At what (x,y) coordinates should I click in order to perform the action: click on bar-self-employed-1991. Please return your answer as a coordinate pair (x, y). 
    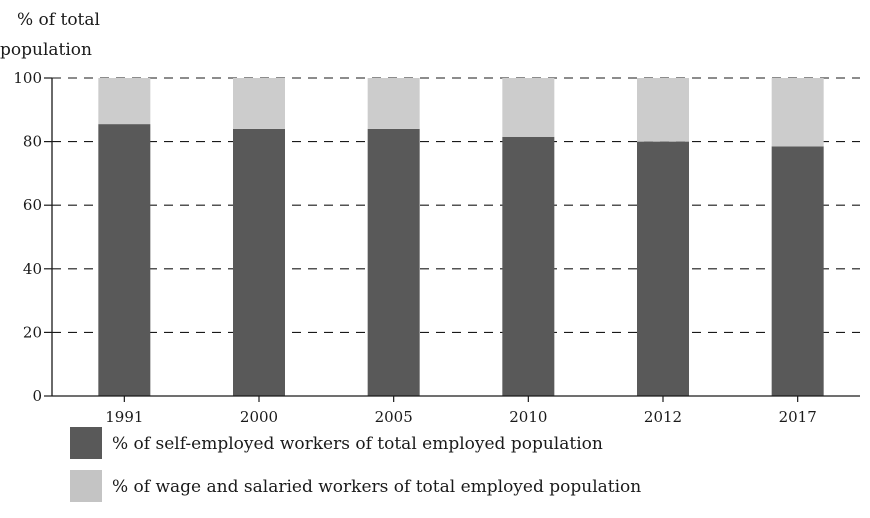
    Looking at the image, I should click on (124, 260).